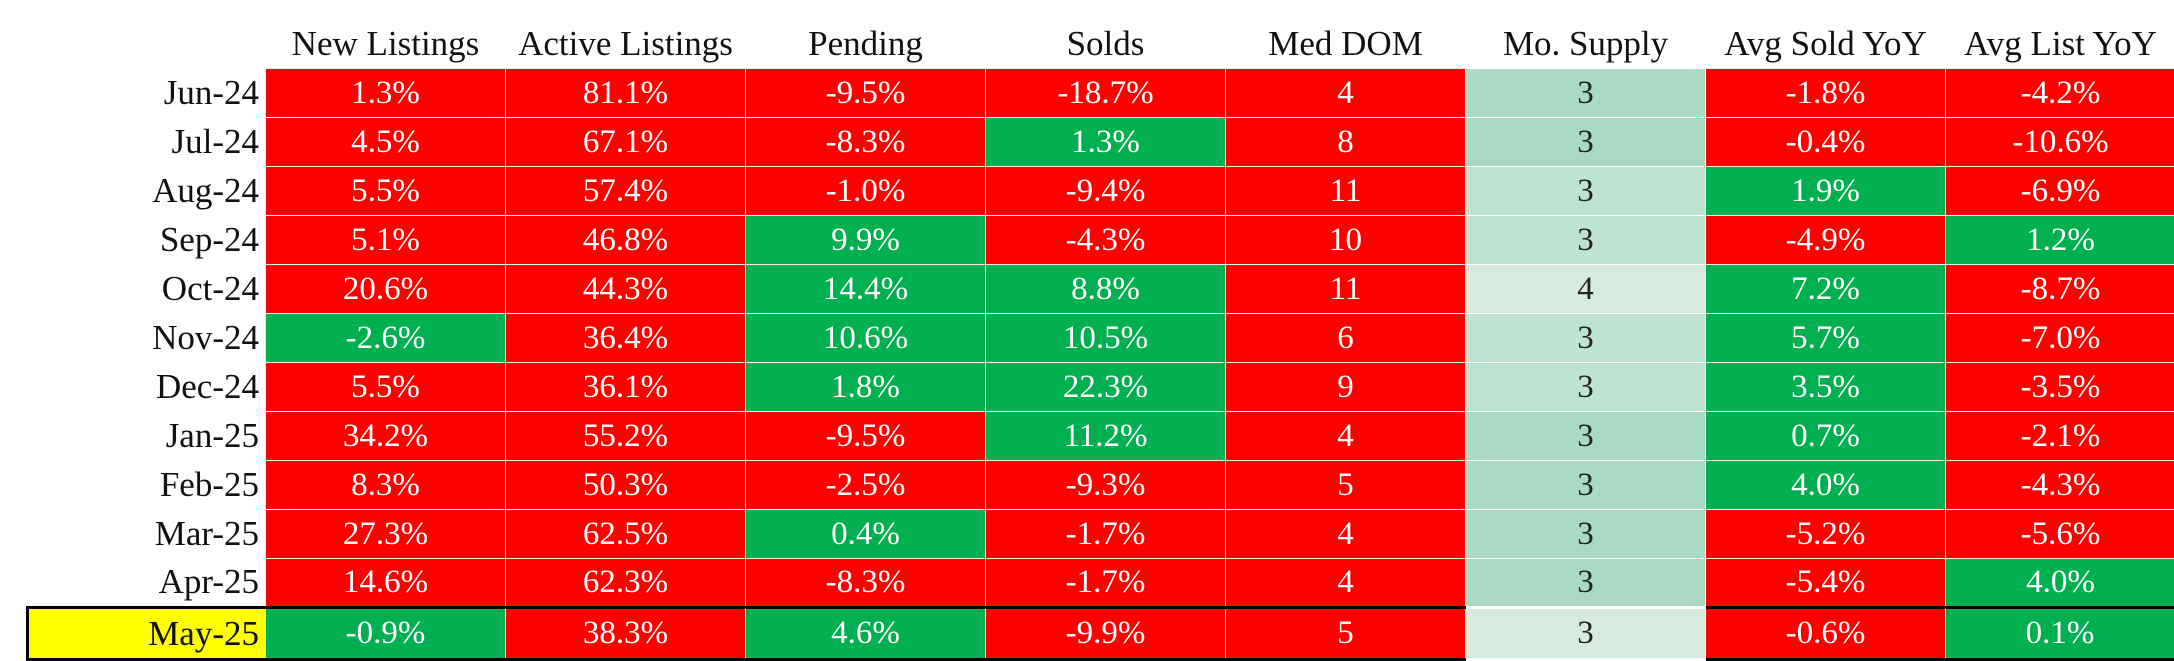  I want to click on cell-avg-sold-yoy: 7.2%, so click(1826, 289).